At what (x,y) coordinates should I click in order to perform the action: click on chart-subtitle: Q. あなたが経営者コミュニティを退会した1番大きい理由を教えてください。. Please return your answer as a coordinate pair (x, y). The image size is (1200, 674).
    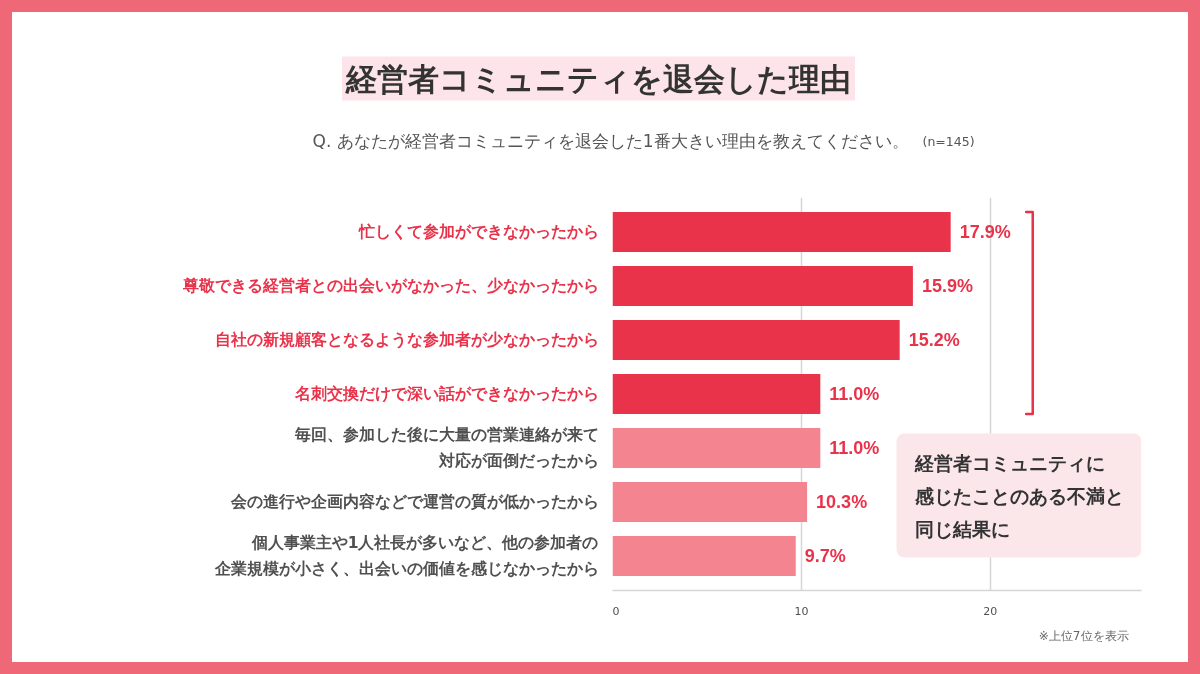
    Looking at the image, I should click on (610, 140).